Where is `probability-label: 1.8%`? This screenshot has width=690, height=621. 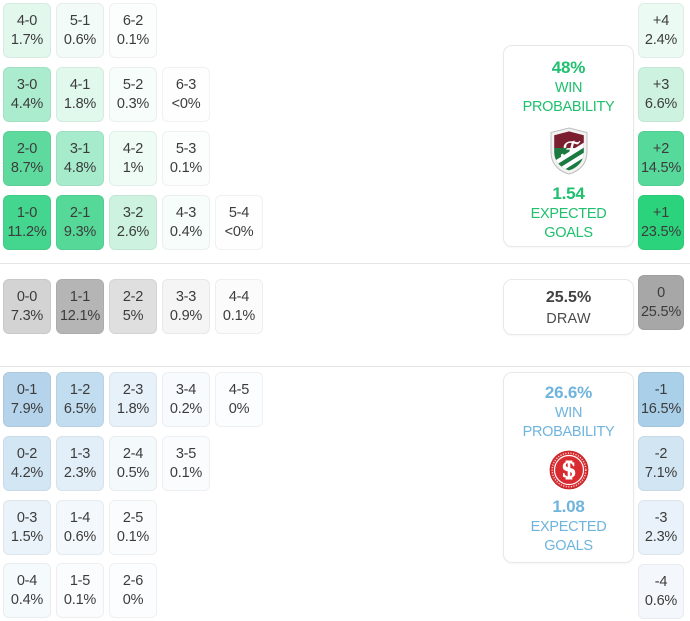
probability-label: 1.8% is located at coordinates (133, 408).